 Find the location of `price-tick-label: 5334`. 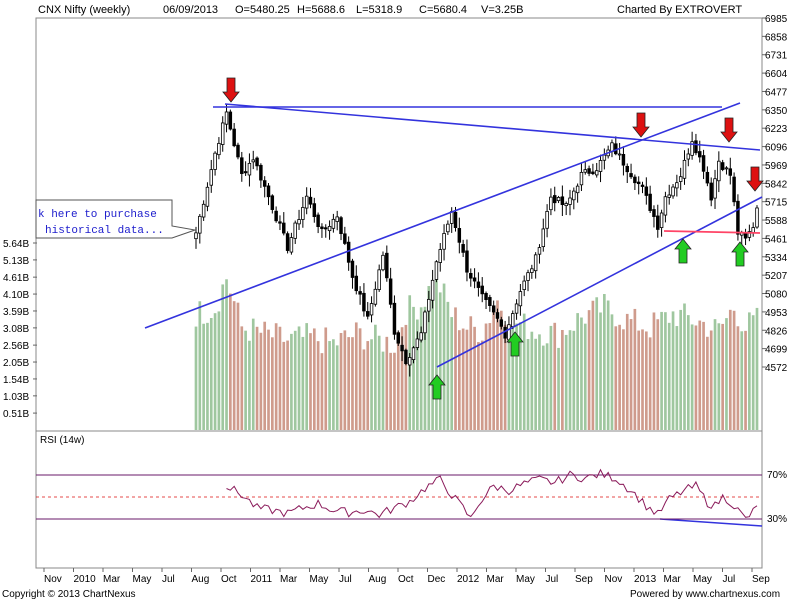

price-tick-label: 5334 is located at coordinates (776, 258).